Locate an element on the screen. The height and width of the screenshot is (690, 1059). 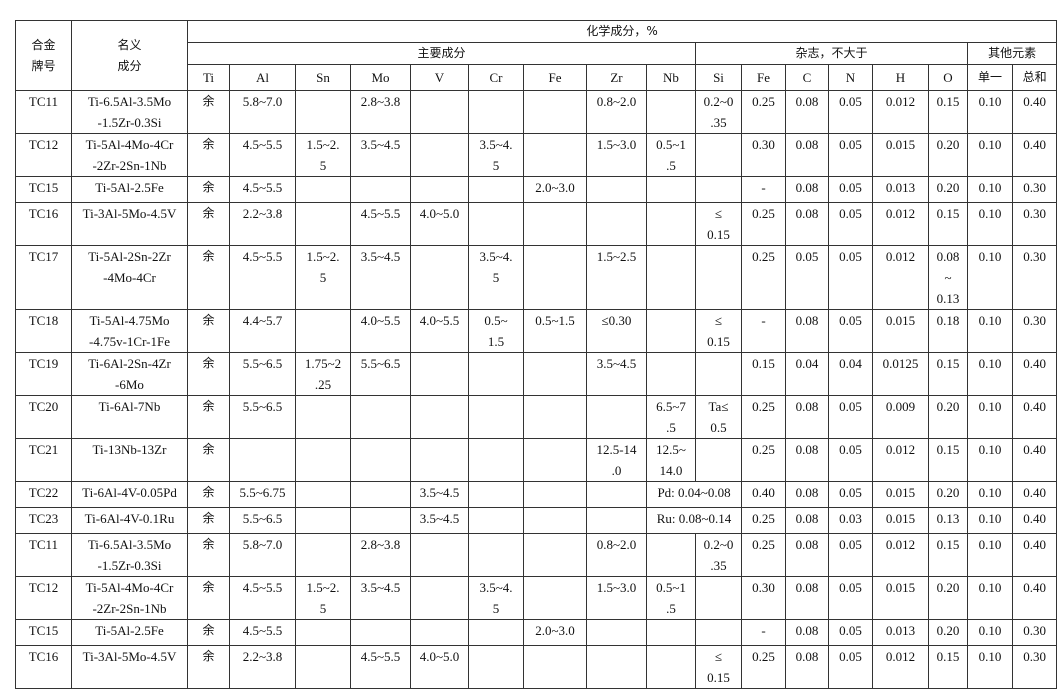
alloy-grade: TC21 is located at coordinates (43, 460).